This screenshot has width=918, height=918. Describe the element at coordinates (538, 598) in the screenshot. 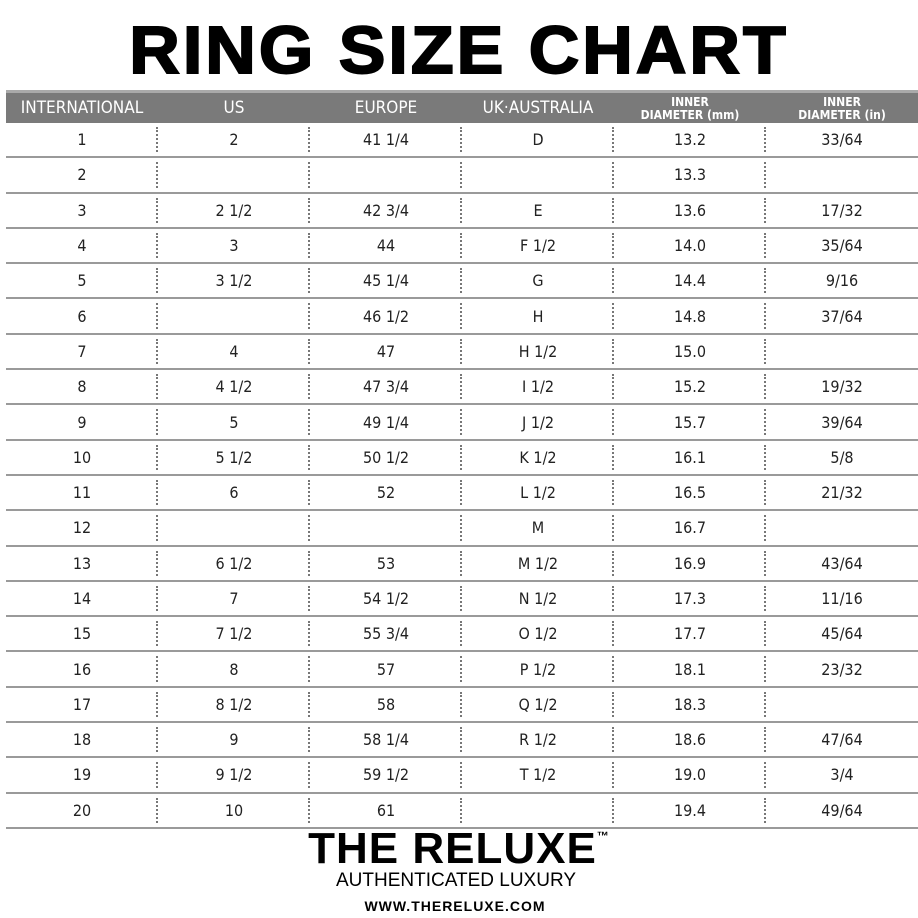

I see `table-cell: N 1/2` at that location.